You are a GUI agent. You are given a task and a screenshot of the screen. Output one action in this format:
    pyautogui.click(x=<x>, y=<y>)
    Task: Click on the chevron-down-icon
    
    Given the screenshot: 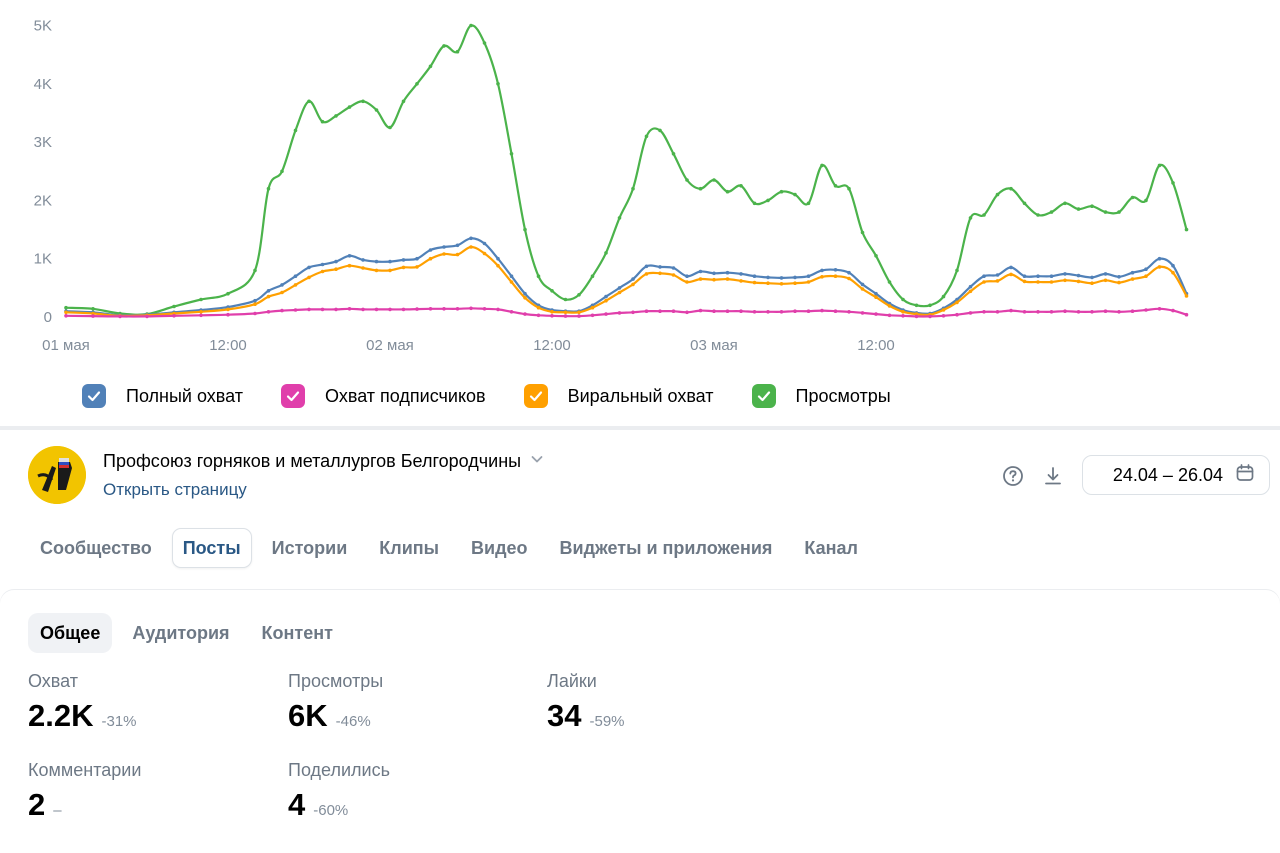 What is the action you would take?
    pyautogui.click(x=537, y=461)
    